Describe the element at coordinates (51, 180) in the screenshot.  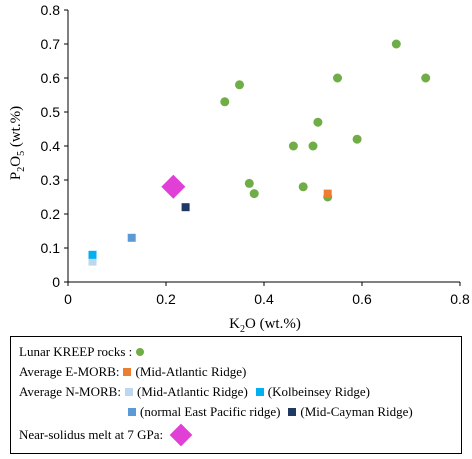
I see `y-tick-label: 0.3` at that location.